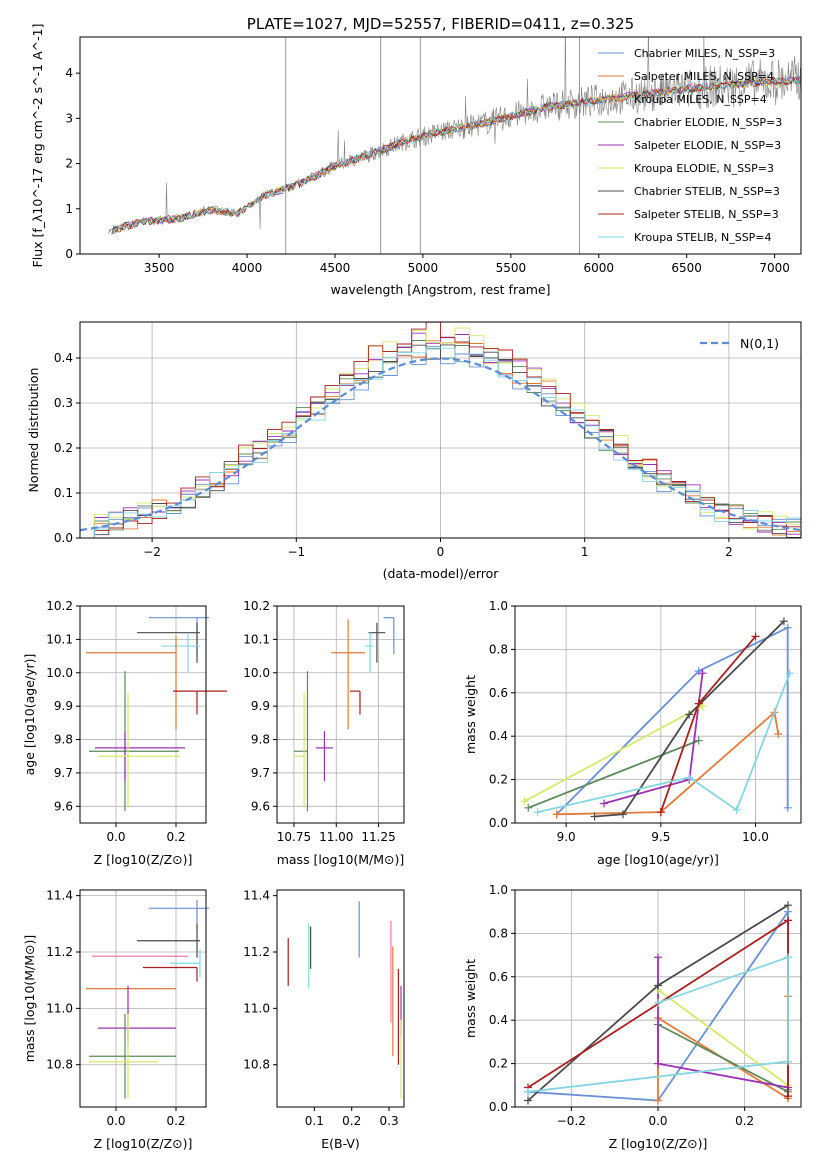 Image resolution: width=819 pixels, height=1170 pixels. What do you see at coordinates (706, 214) in the screenshot?
I see `legend-entry: Salpeter STELIB, N_SSP=3` at bounding box center [706, 214].